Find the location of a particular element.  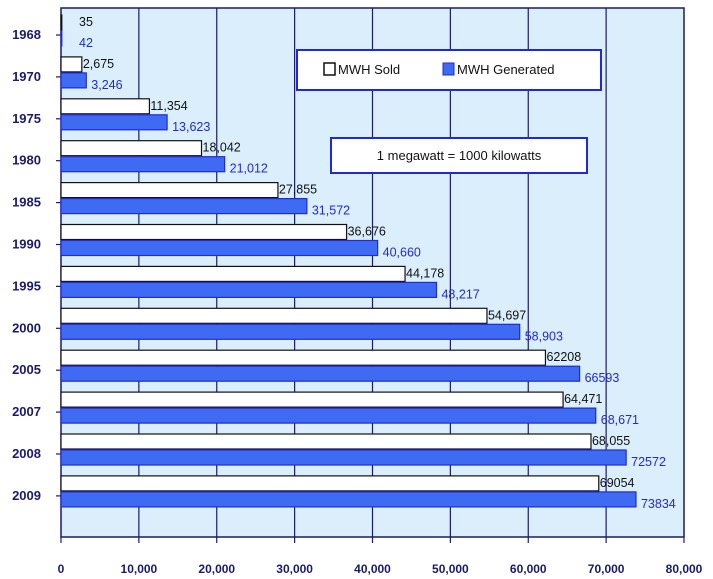

legend-label-generated: MWH Generated is located at coordinates (506, 69).